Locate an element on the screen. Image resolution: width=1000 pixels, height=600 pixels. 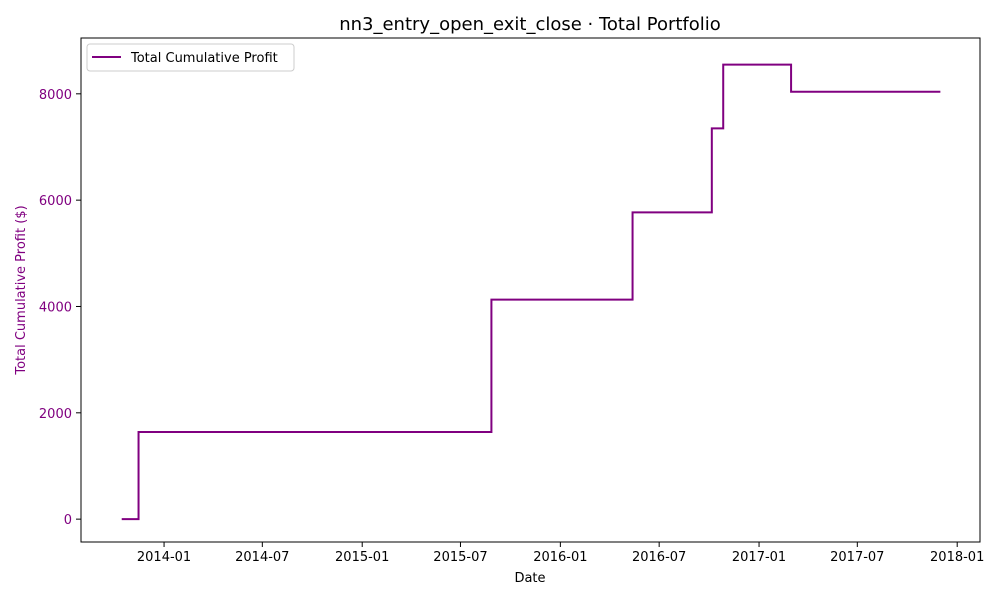
y-axis: 0 2000 4000 6000 8000 is located at coordinates (60, 308).